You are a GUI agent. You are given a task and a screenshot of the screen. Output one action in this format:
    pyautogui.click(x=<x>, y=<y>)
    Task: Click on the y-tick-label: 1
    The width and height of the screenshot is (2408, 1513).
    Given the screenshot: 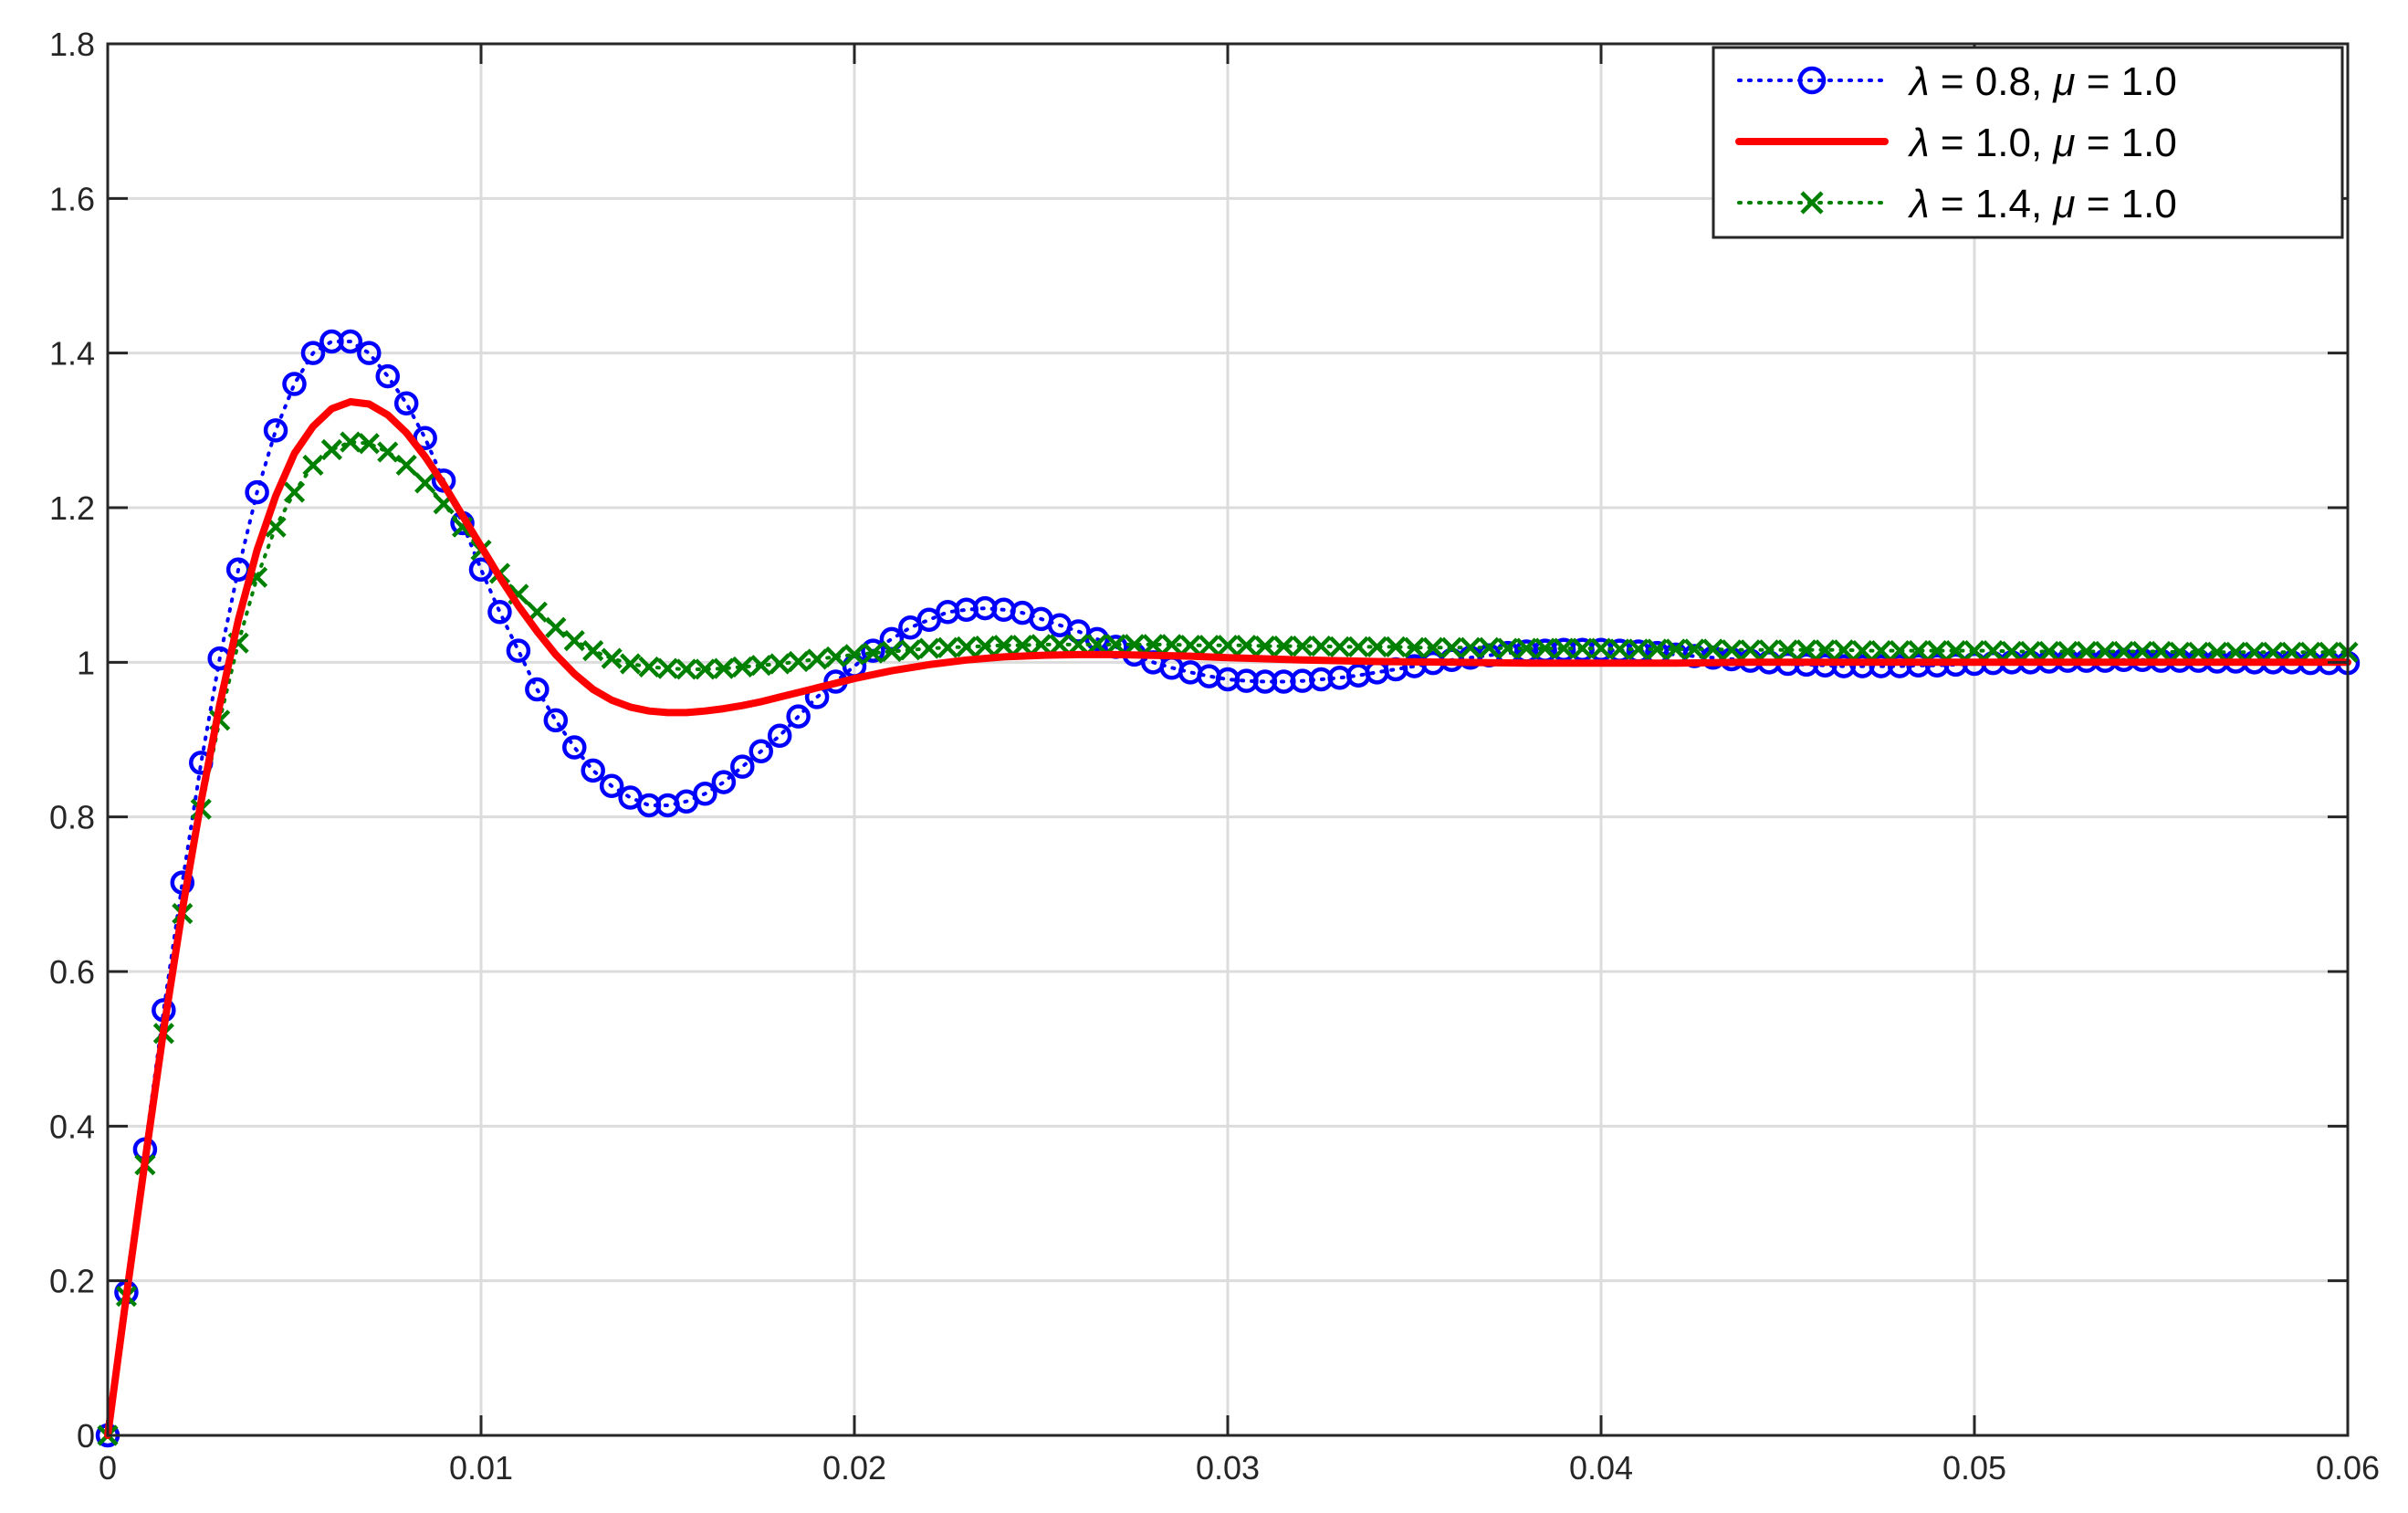 What is the action you would take?
    pyautogui.click(x=86, y=662)
    